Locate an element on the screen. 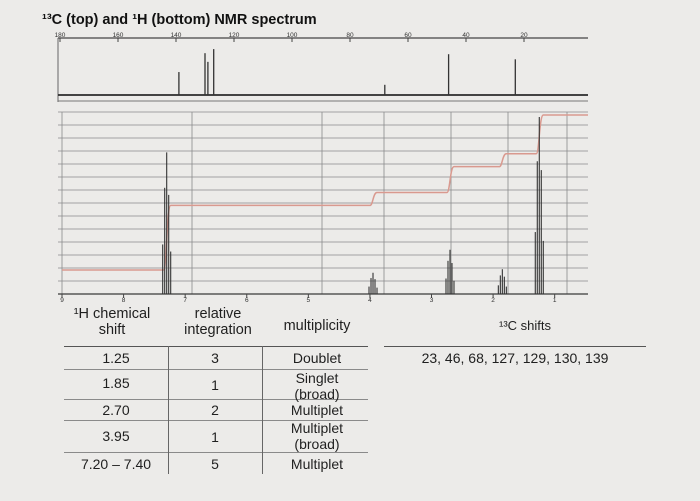 The image size is (700, 501). h-row-5-integration: 5 is located at coordinates (215, 464).